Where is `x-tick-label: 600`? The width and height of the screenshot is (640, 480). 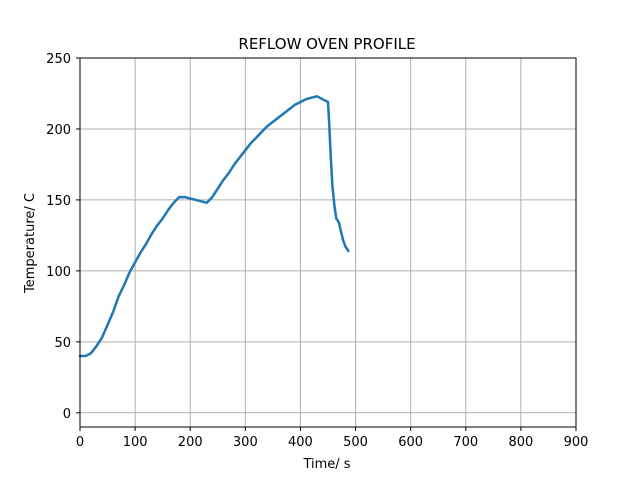
x-tick-label: 600 is located at coordinates (410, 442).